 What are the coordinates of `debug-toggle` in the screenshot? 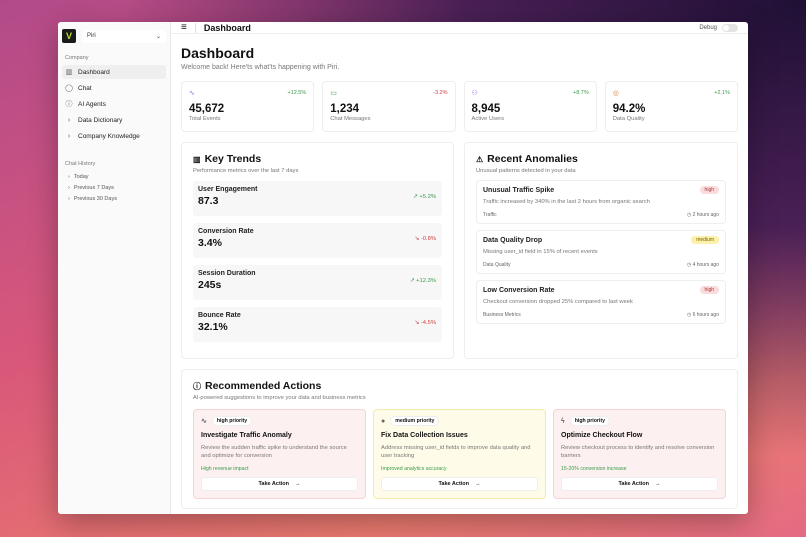 It's located at (730, 27).